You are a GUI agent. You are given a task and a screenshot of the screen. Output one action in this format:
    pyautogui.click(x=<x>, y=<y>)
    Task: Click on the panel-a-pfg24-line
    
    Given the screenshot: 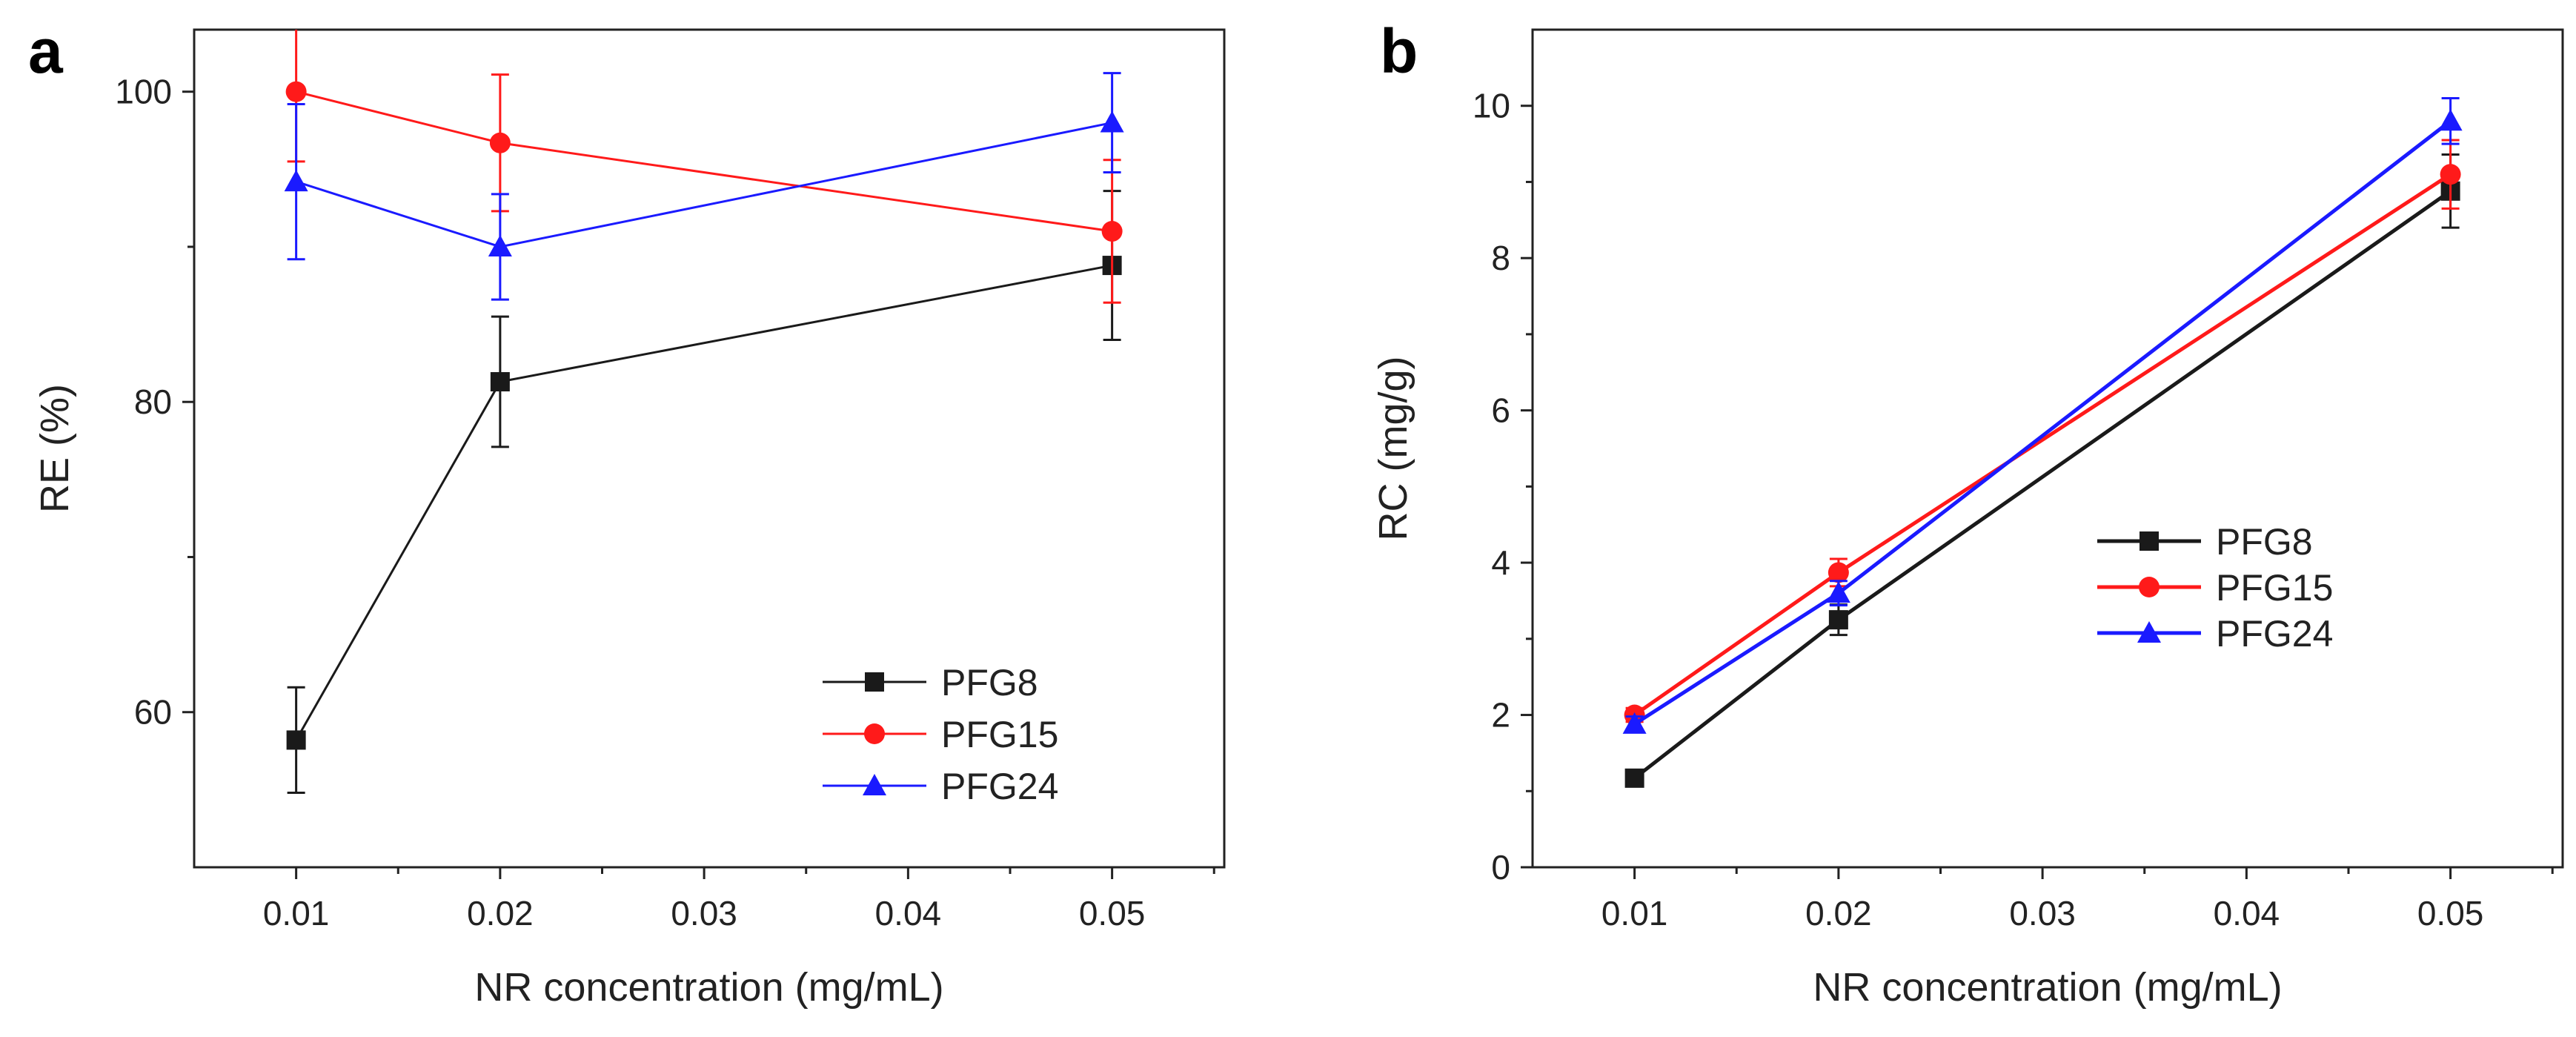 What is the action you would take?
    pyautogui.click(x=704, y=185)
    